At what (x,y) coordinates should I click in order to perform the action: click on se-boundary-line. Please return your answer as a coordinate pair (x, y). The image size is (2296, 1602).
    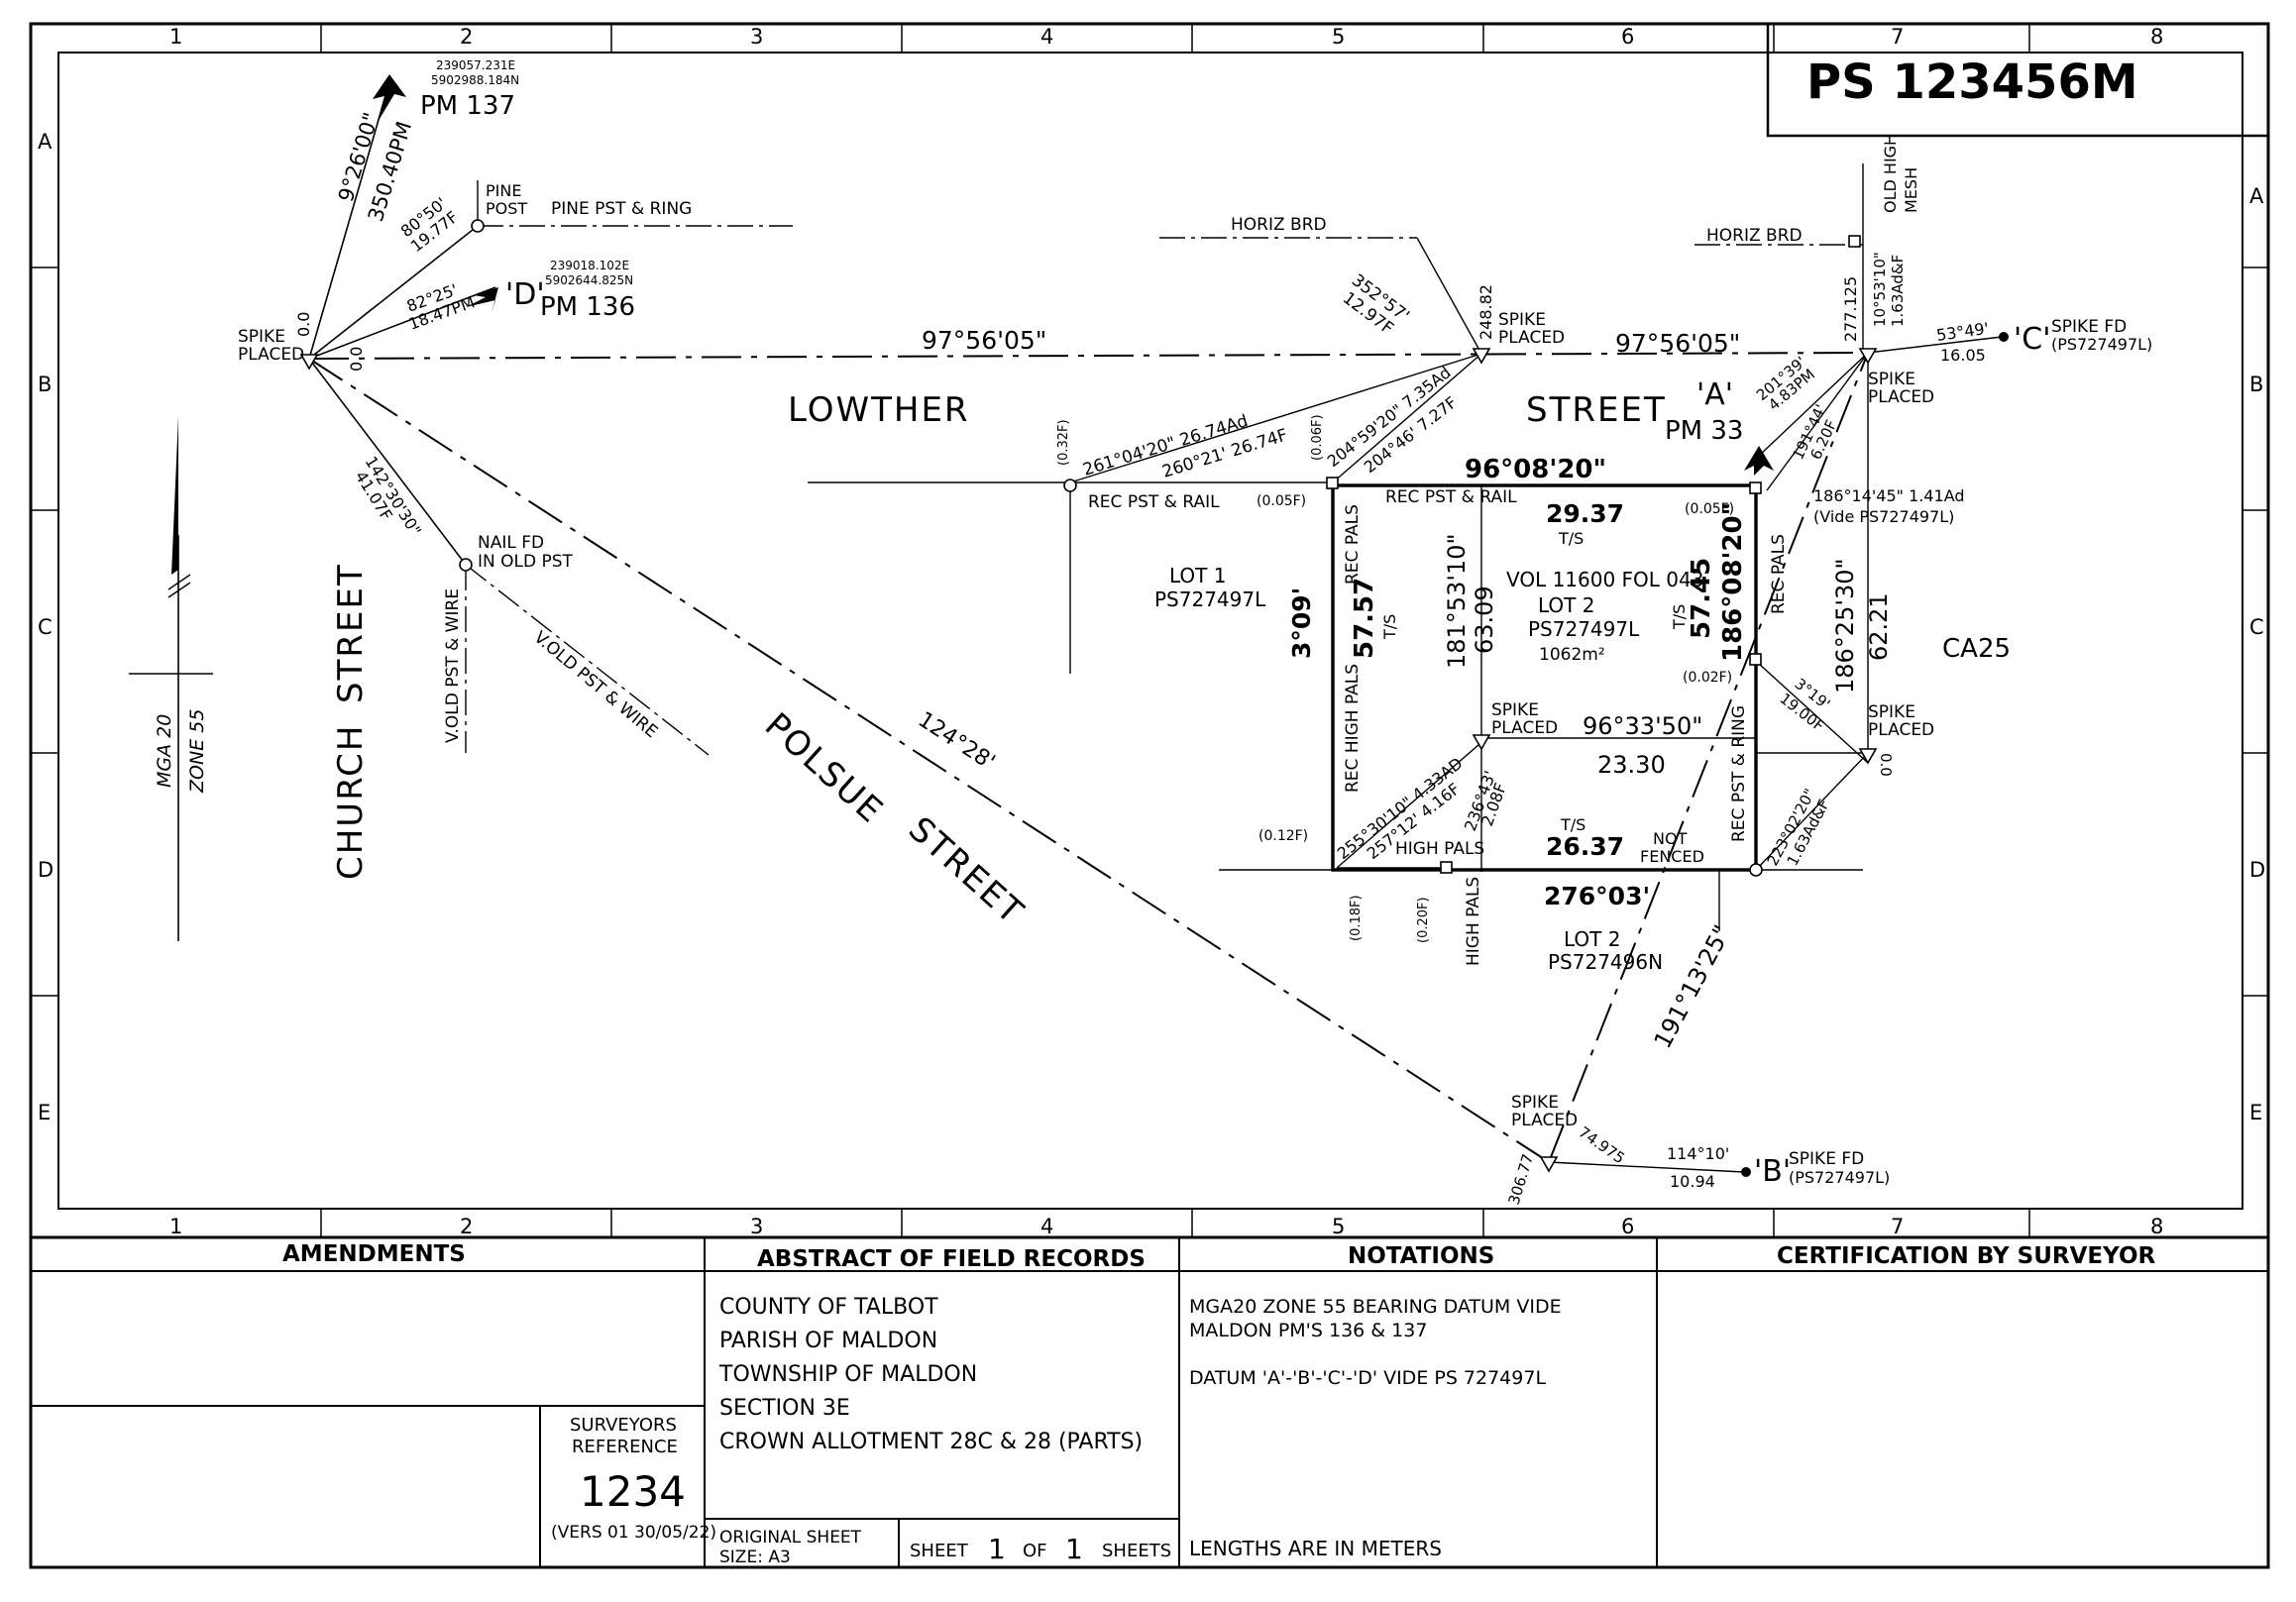
    Looking at the image, I should click on (1708, 757).